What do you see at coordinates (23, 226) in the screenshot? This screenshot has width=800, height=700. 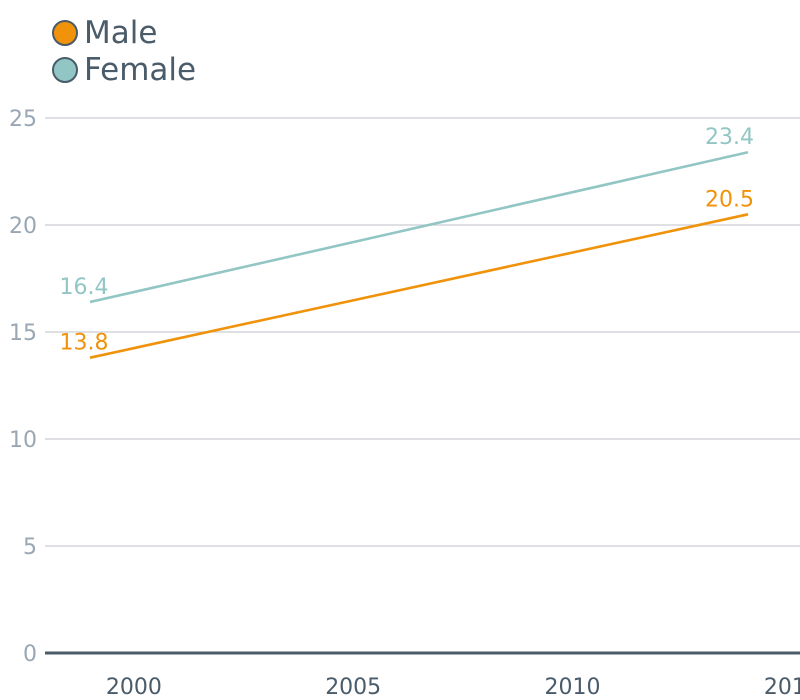 I see `y-tick-label: 20` at bounding box center [23, 226].